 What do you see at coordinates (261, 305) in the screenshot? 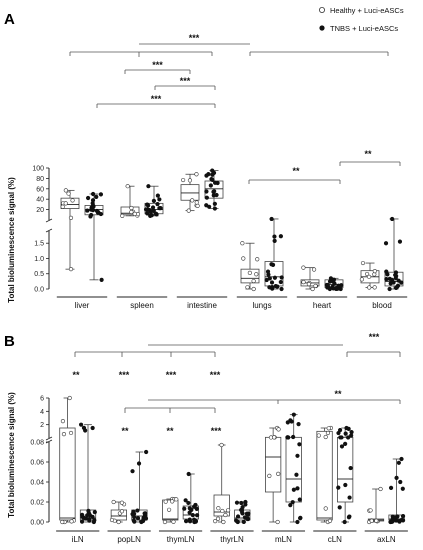
I see `category-label: lungs` at bounding box center [261, 305].